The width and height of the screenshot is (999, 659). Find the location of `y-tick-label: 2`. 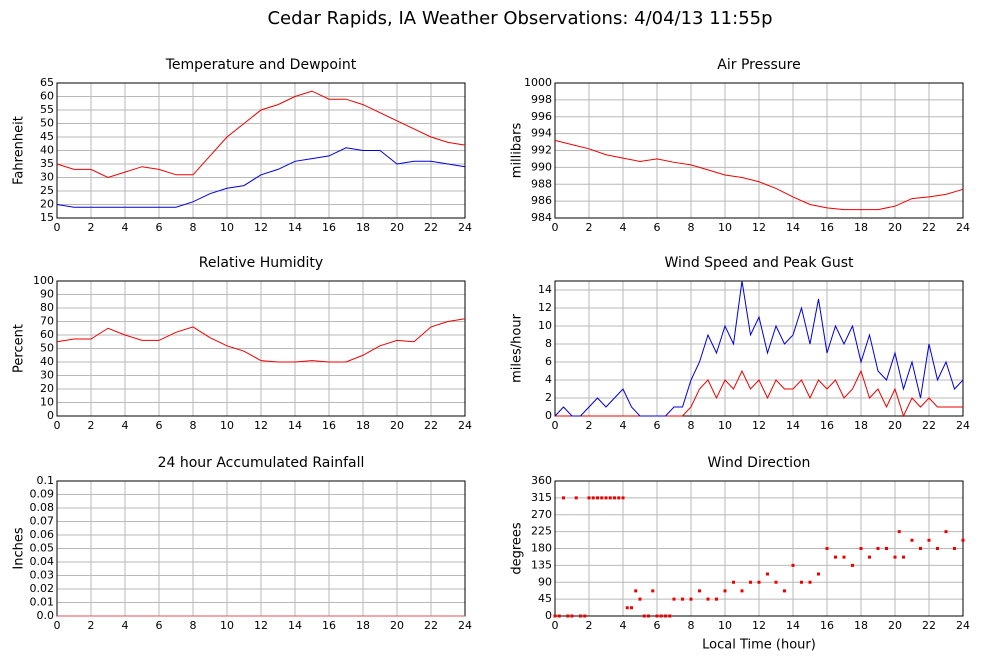

y-tick-label: 2 is located at coordinates (548, 397).